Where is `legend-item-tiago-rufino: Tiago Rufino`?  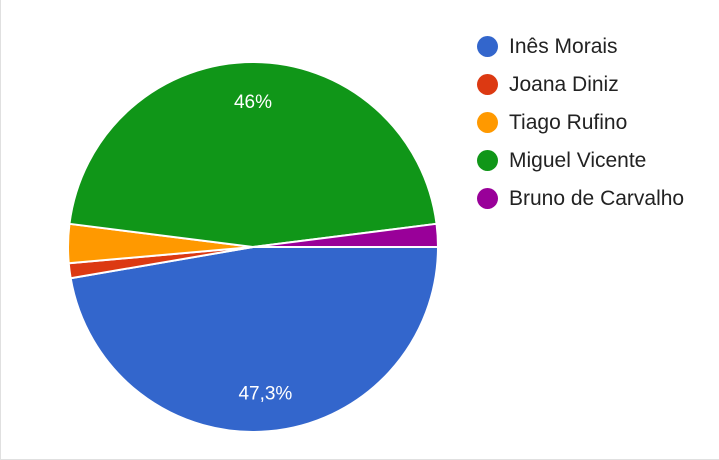 legend-item-tiago-rufino: Tiago Rufino is located at coordinates (592, 122).